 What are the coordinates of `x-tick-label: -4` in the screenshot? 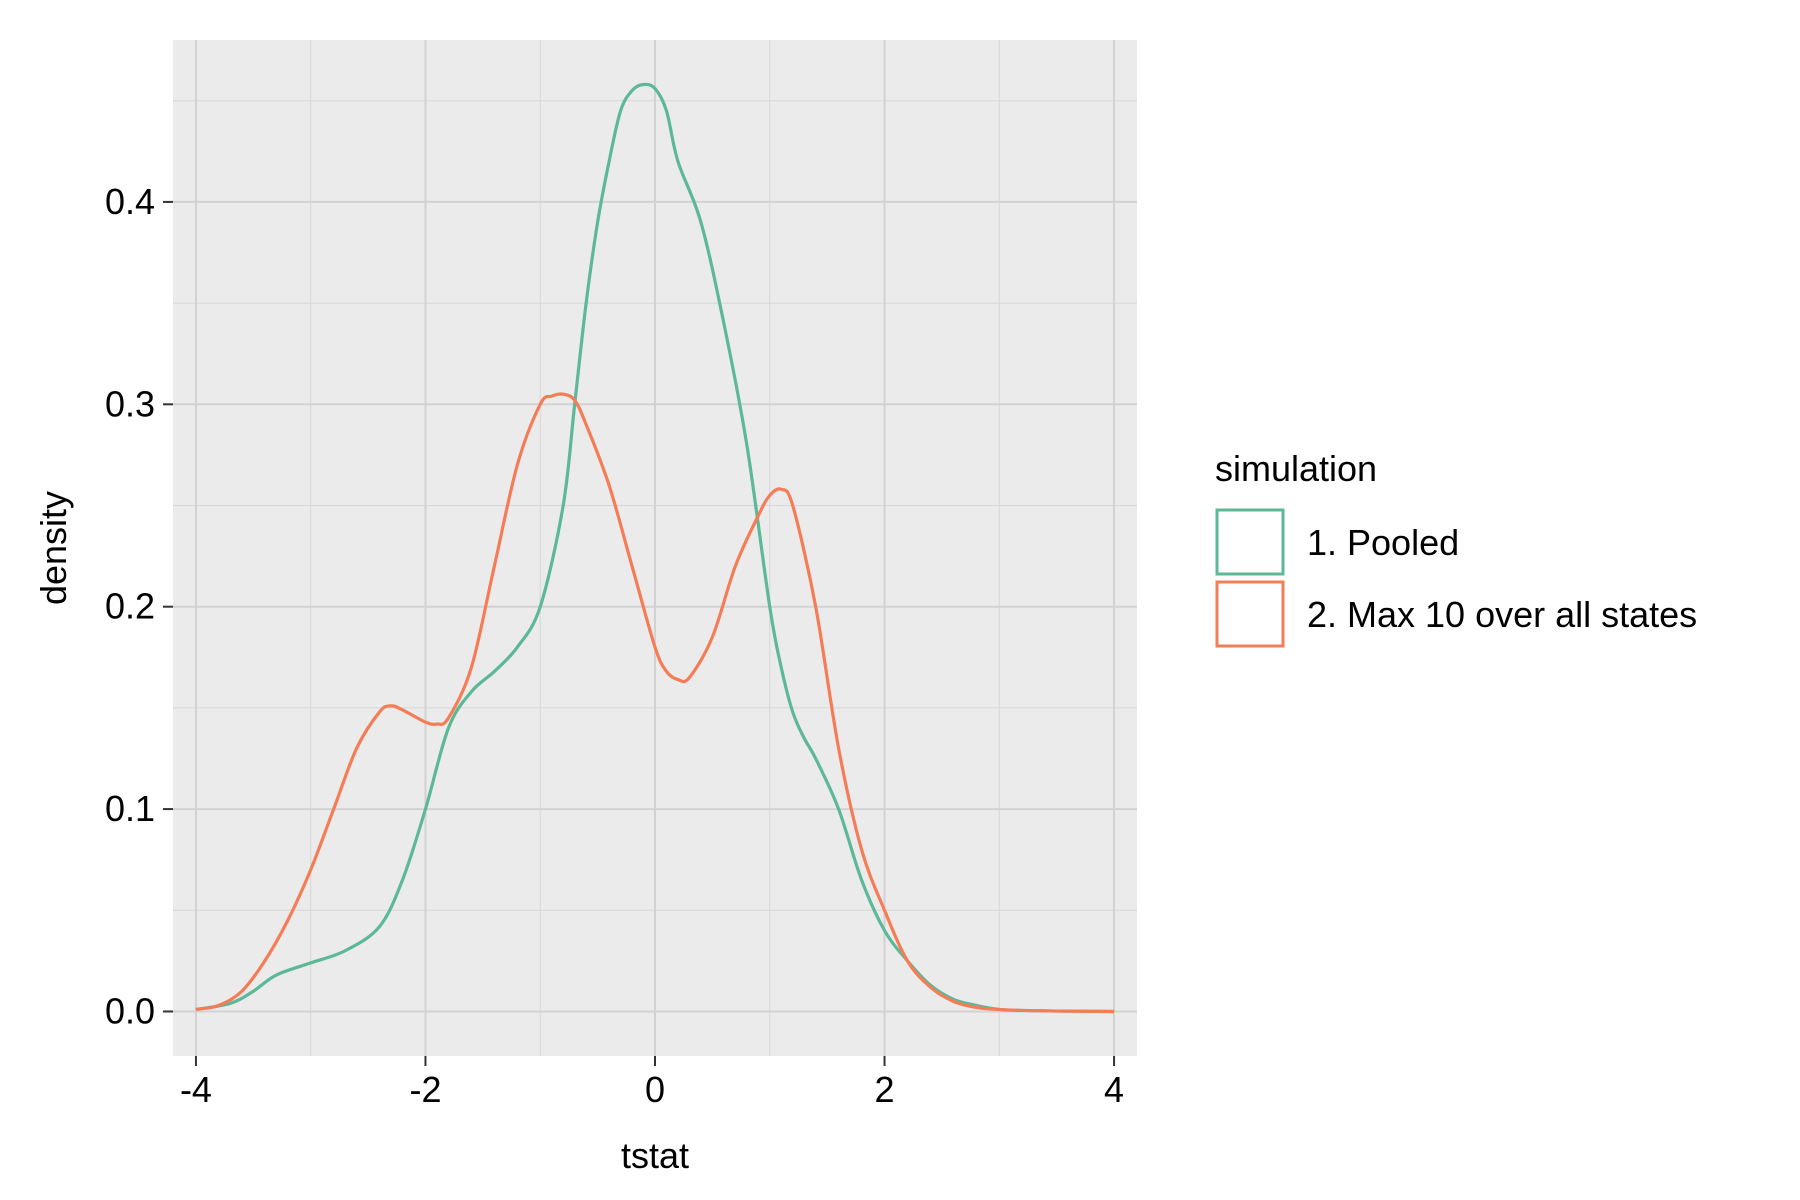 It's located at (196, 1089).